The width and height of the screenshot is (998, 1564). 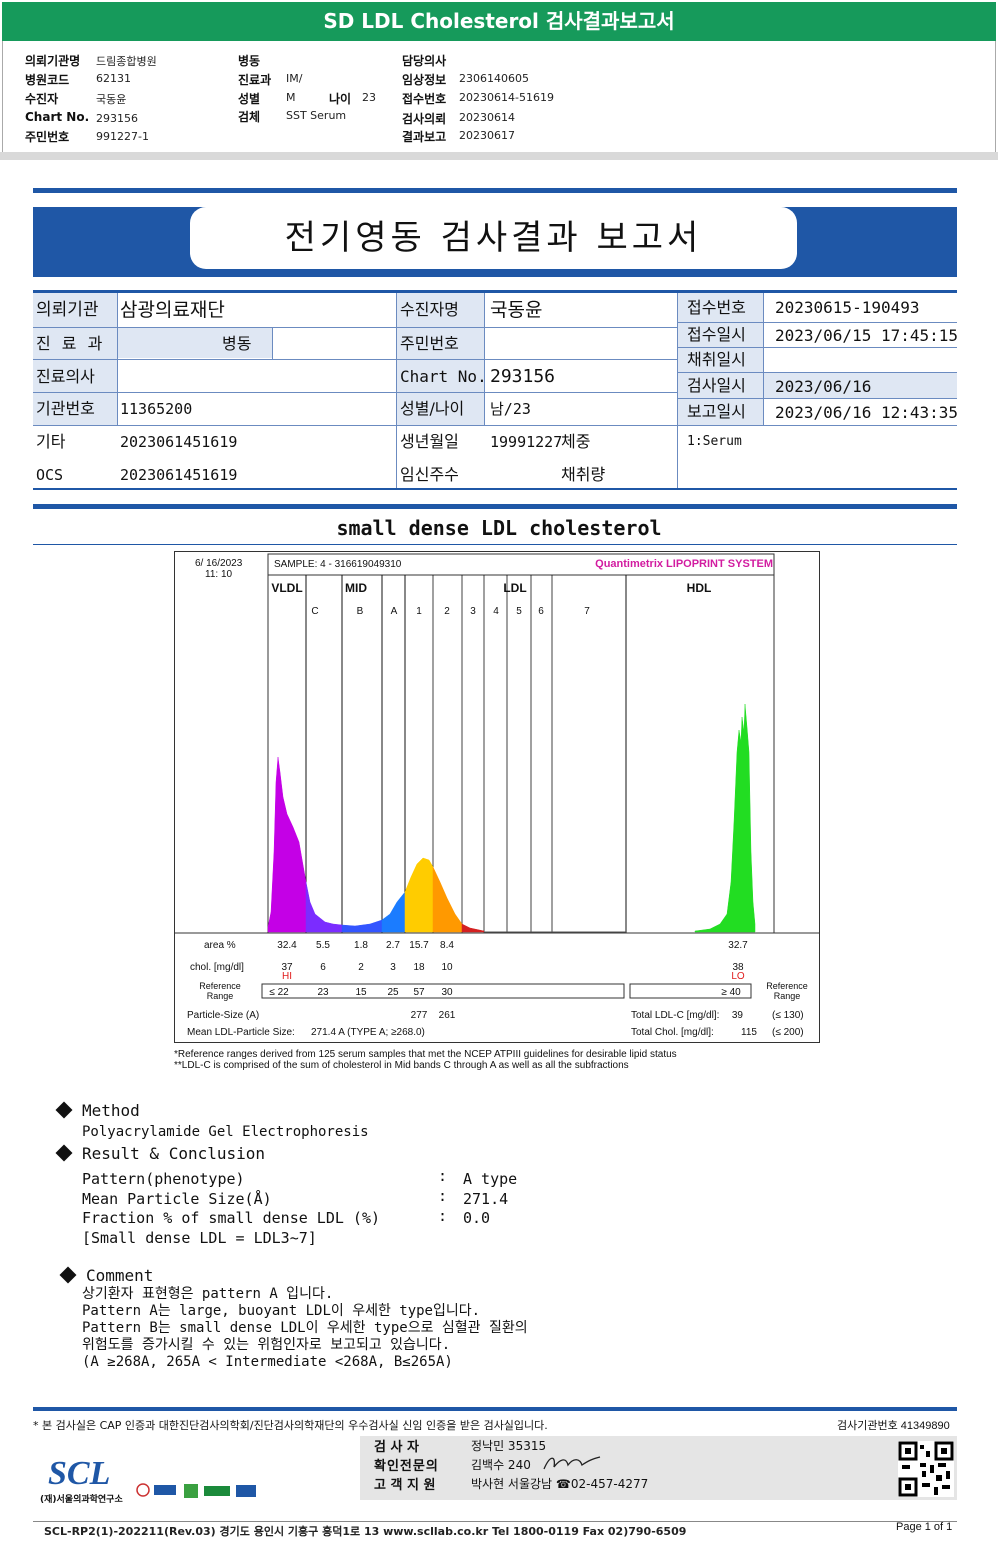 I want to click on row-label-total-ldl: Total LDL-C [mg/dl]:, so click(x=675, y=1015).